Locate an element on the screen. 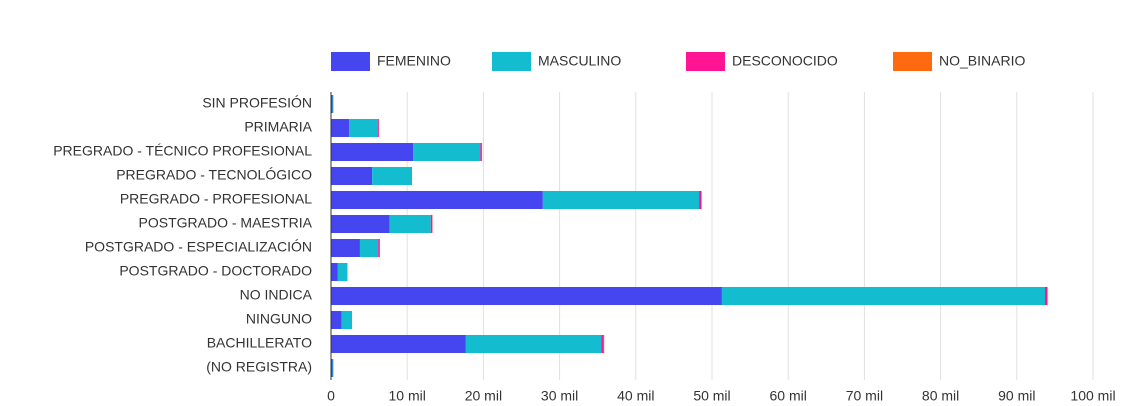 The height and width of the screenshot is (406, 1125). legend-label: FEMENINO is located at coordinates (414, 61).